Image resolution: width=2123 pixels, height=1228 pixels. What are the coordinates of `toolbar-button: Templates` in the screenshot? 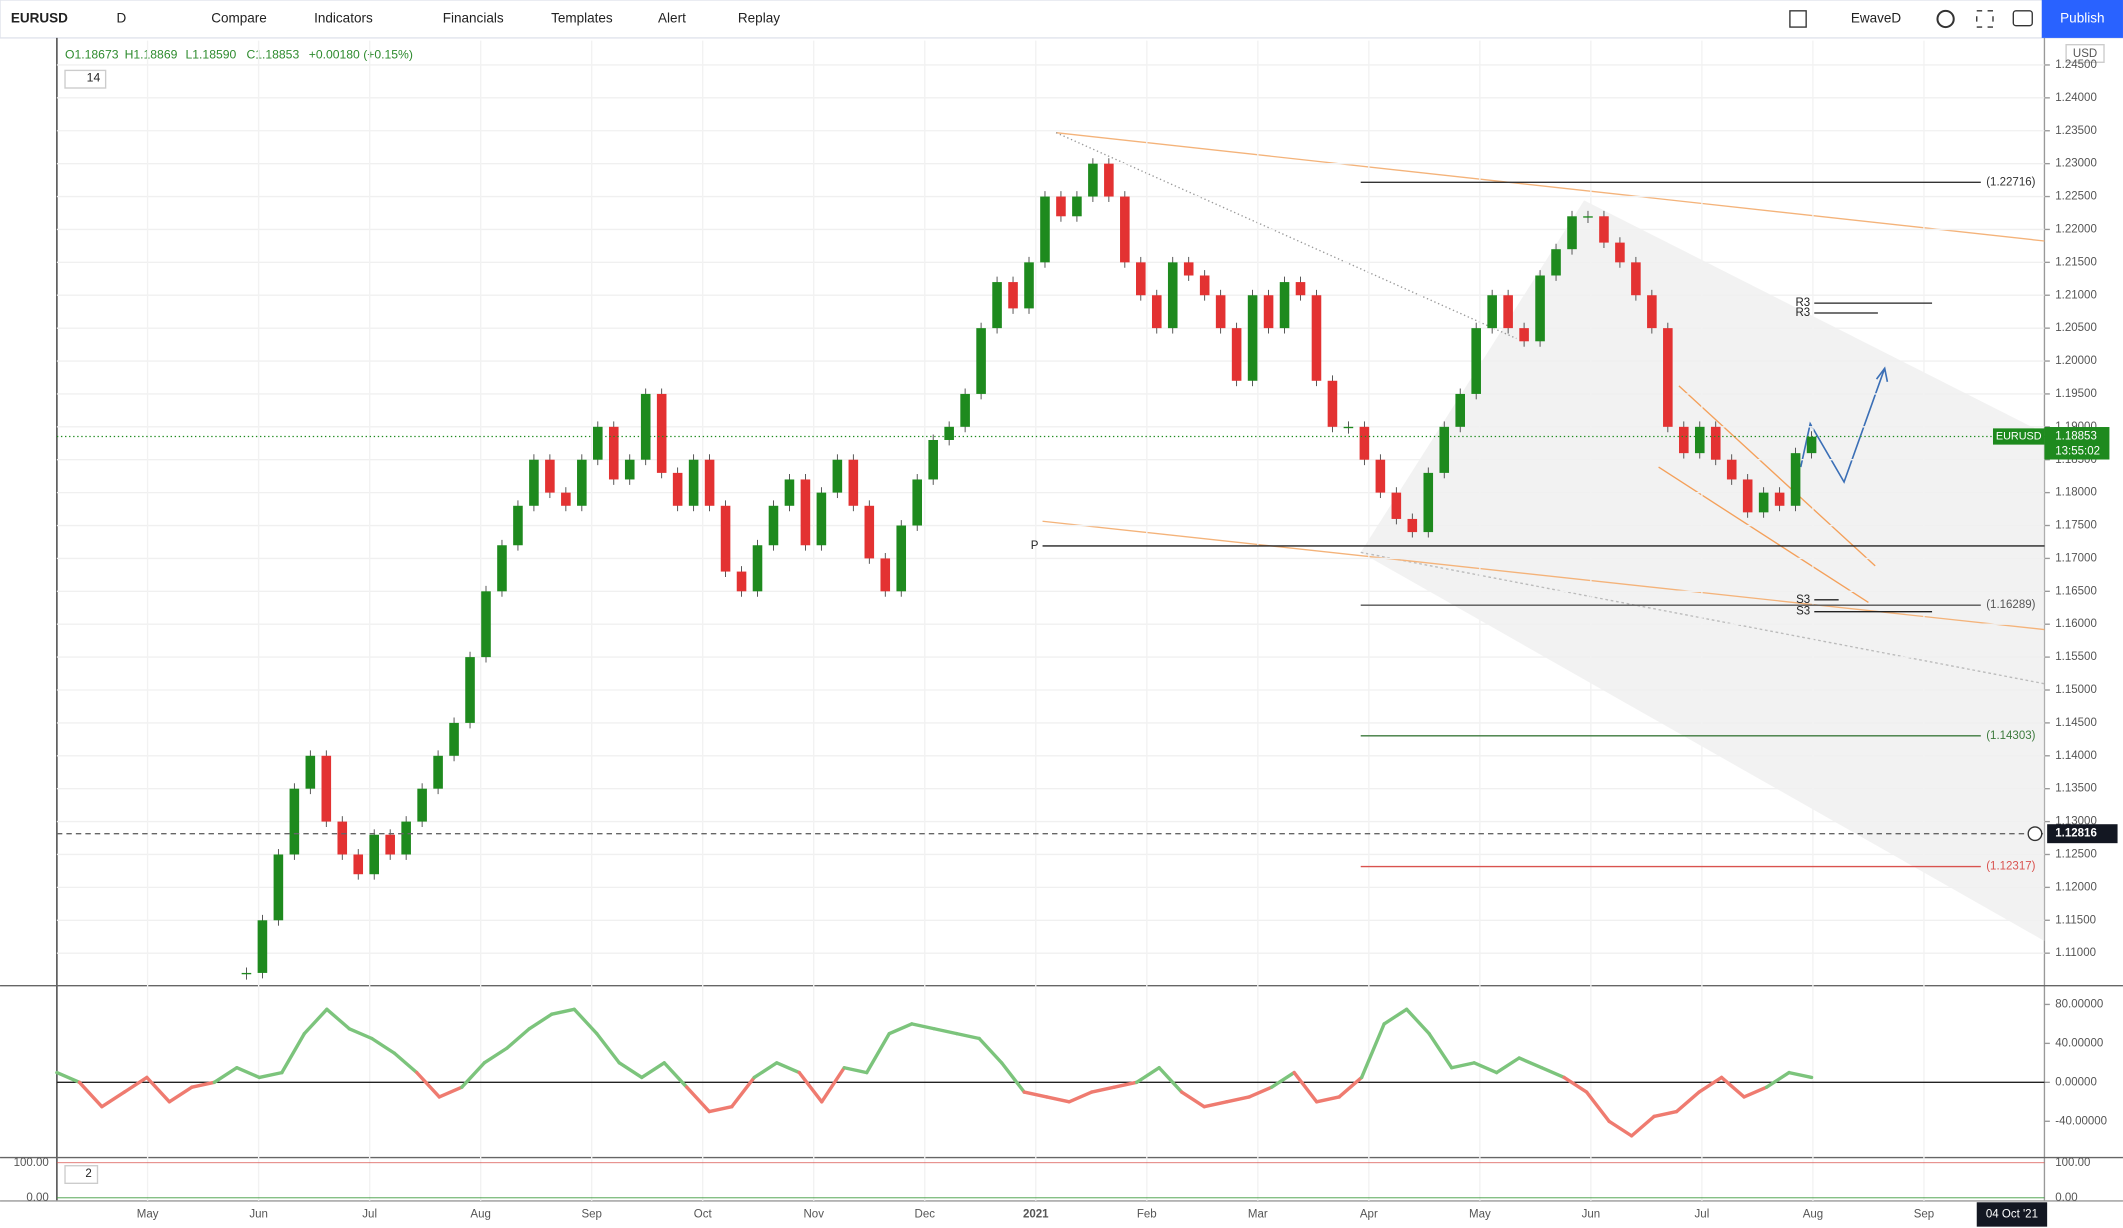 It's located at (582, 18).